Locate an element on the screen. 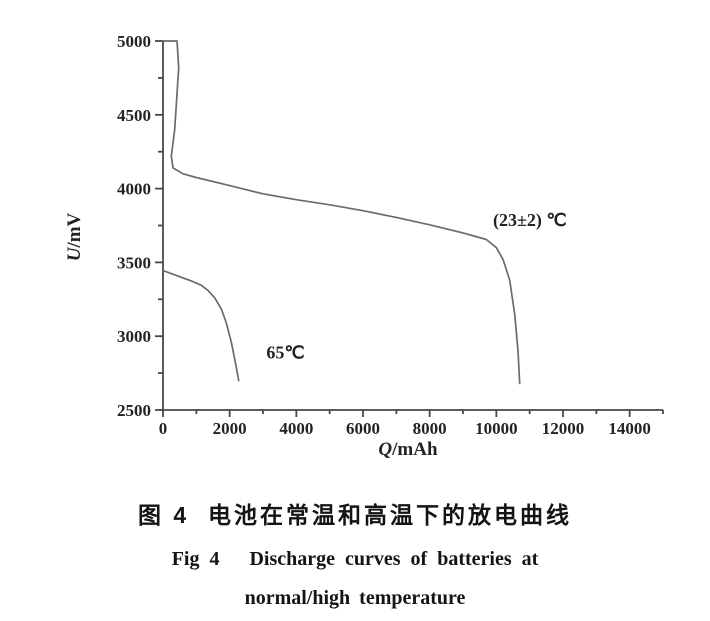 The height and width of the screenshot is (621, 710). y-axis-title: U/mV is located at coordinates (74, 236).